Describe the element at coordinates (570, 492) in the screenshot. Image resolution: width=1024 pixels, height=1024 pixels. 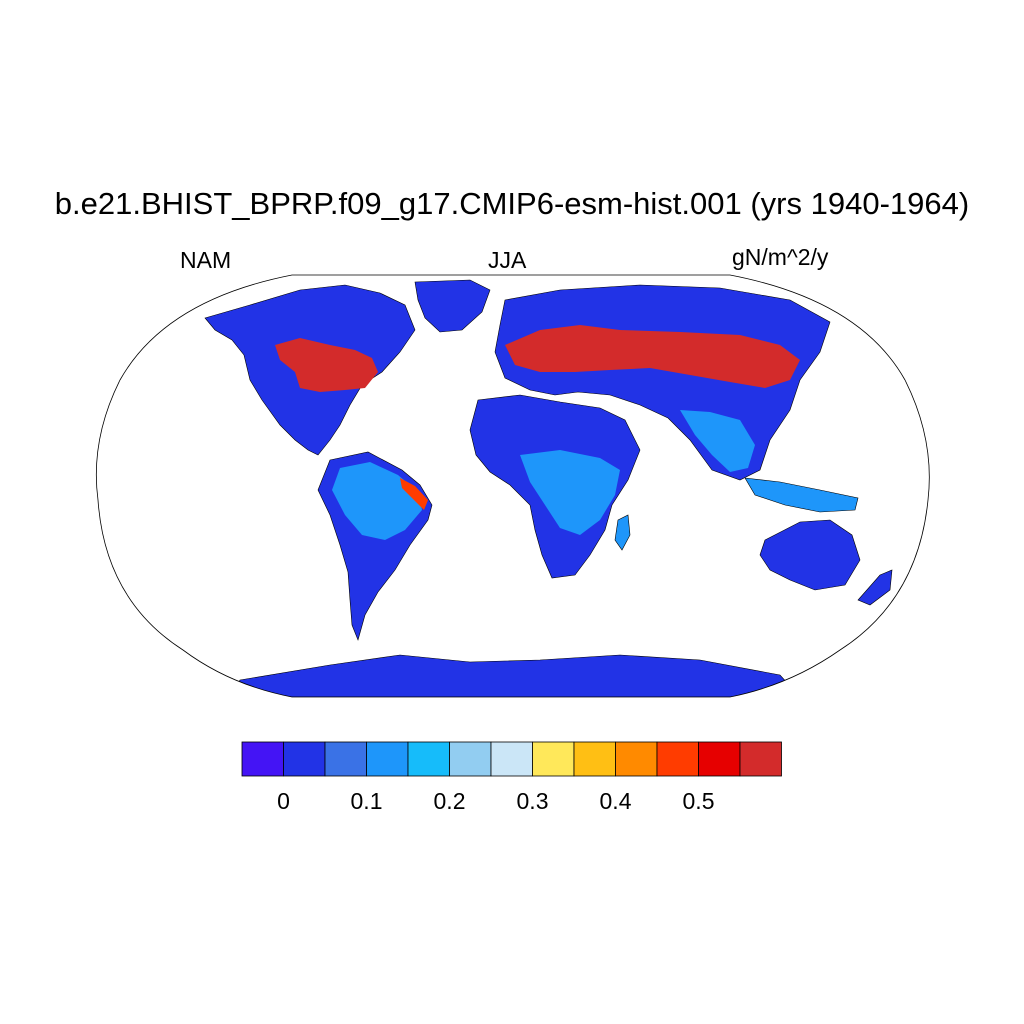
I see `africa-medium-region` at that location.